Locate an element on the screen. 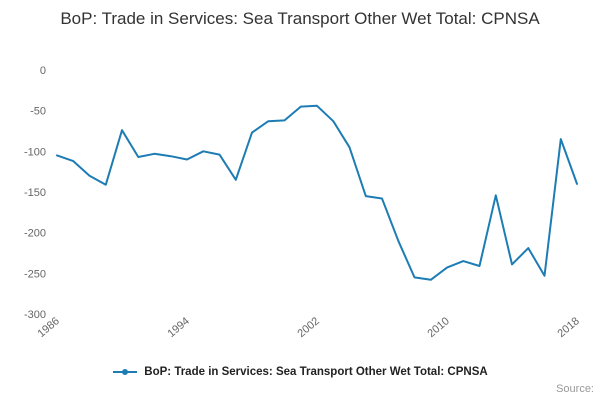 The image size is (600, 400). y-axis-tick-label: -250 is located at coordinates (35, 274).